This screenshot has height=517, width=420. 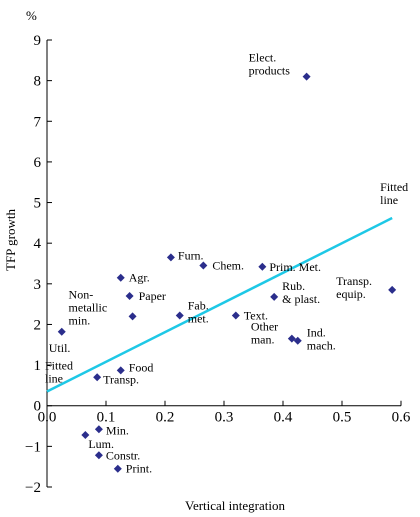 What do you see at coordinates (321, 339) in the screenshot?
I see `point-label: Ind. mach.` at bounding box center [321, 339].